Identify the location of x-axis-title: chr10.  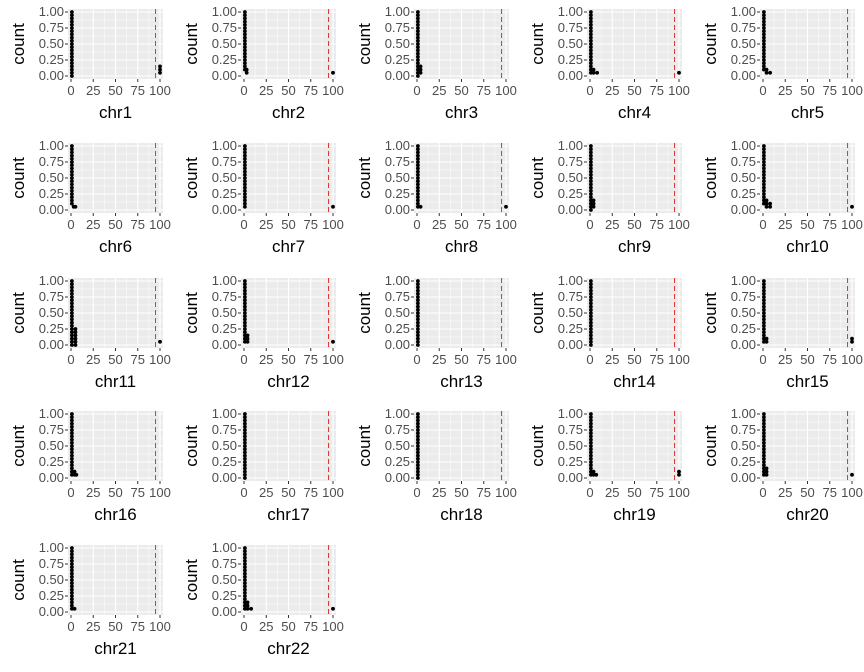
(807, 246).